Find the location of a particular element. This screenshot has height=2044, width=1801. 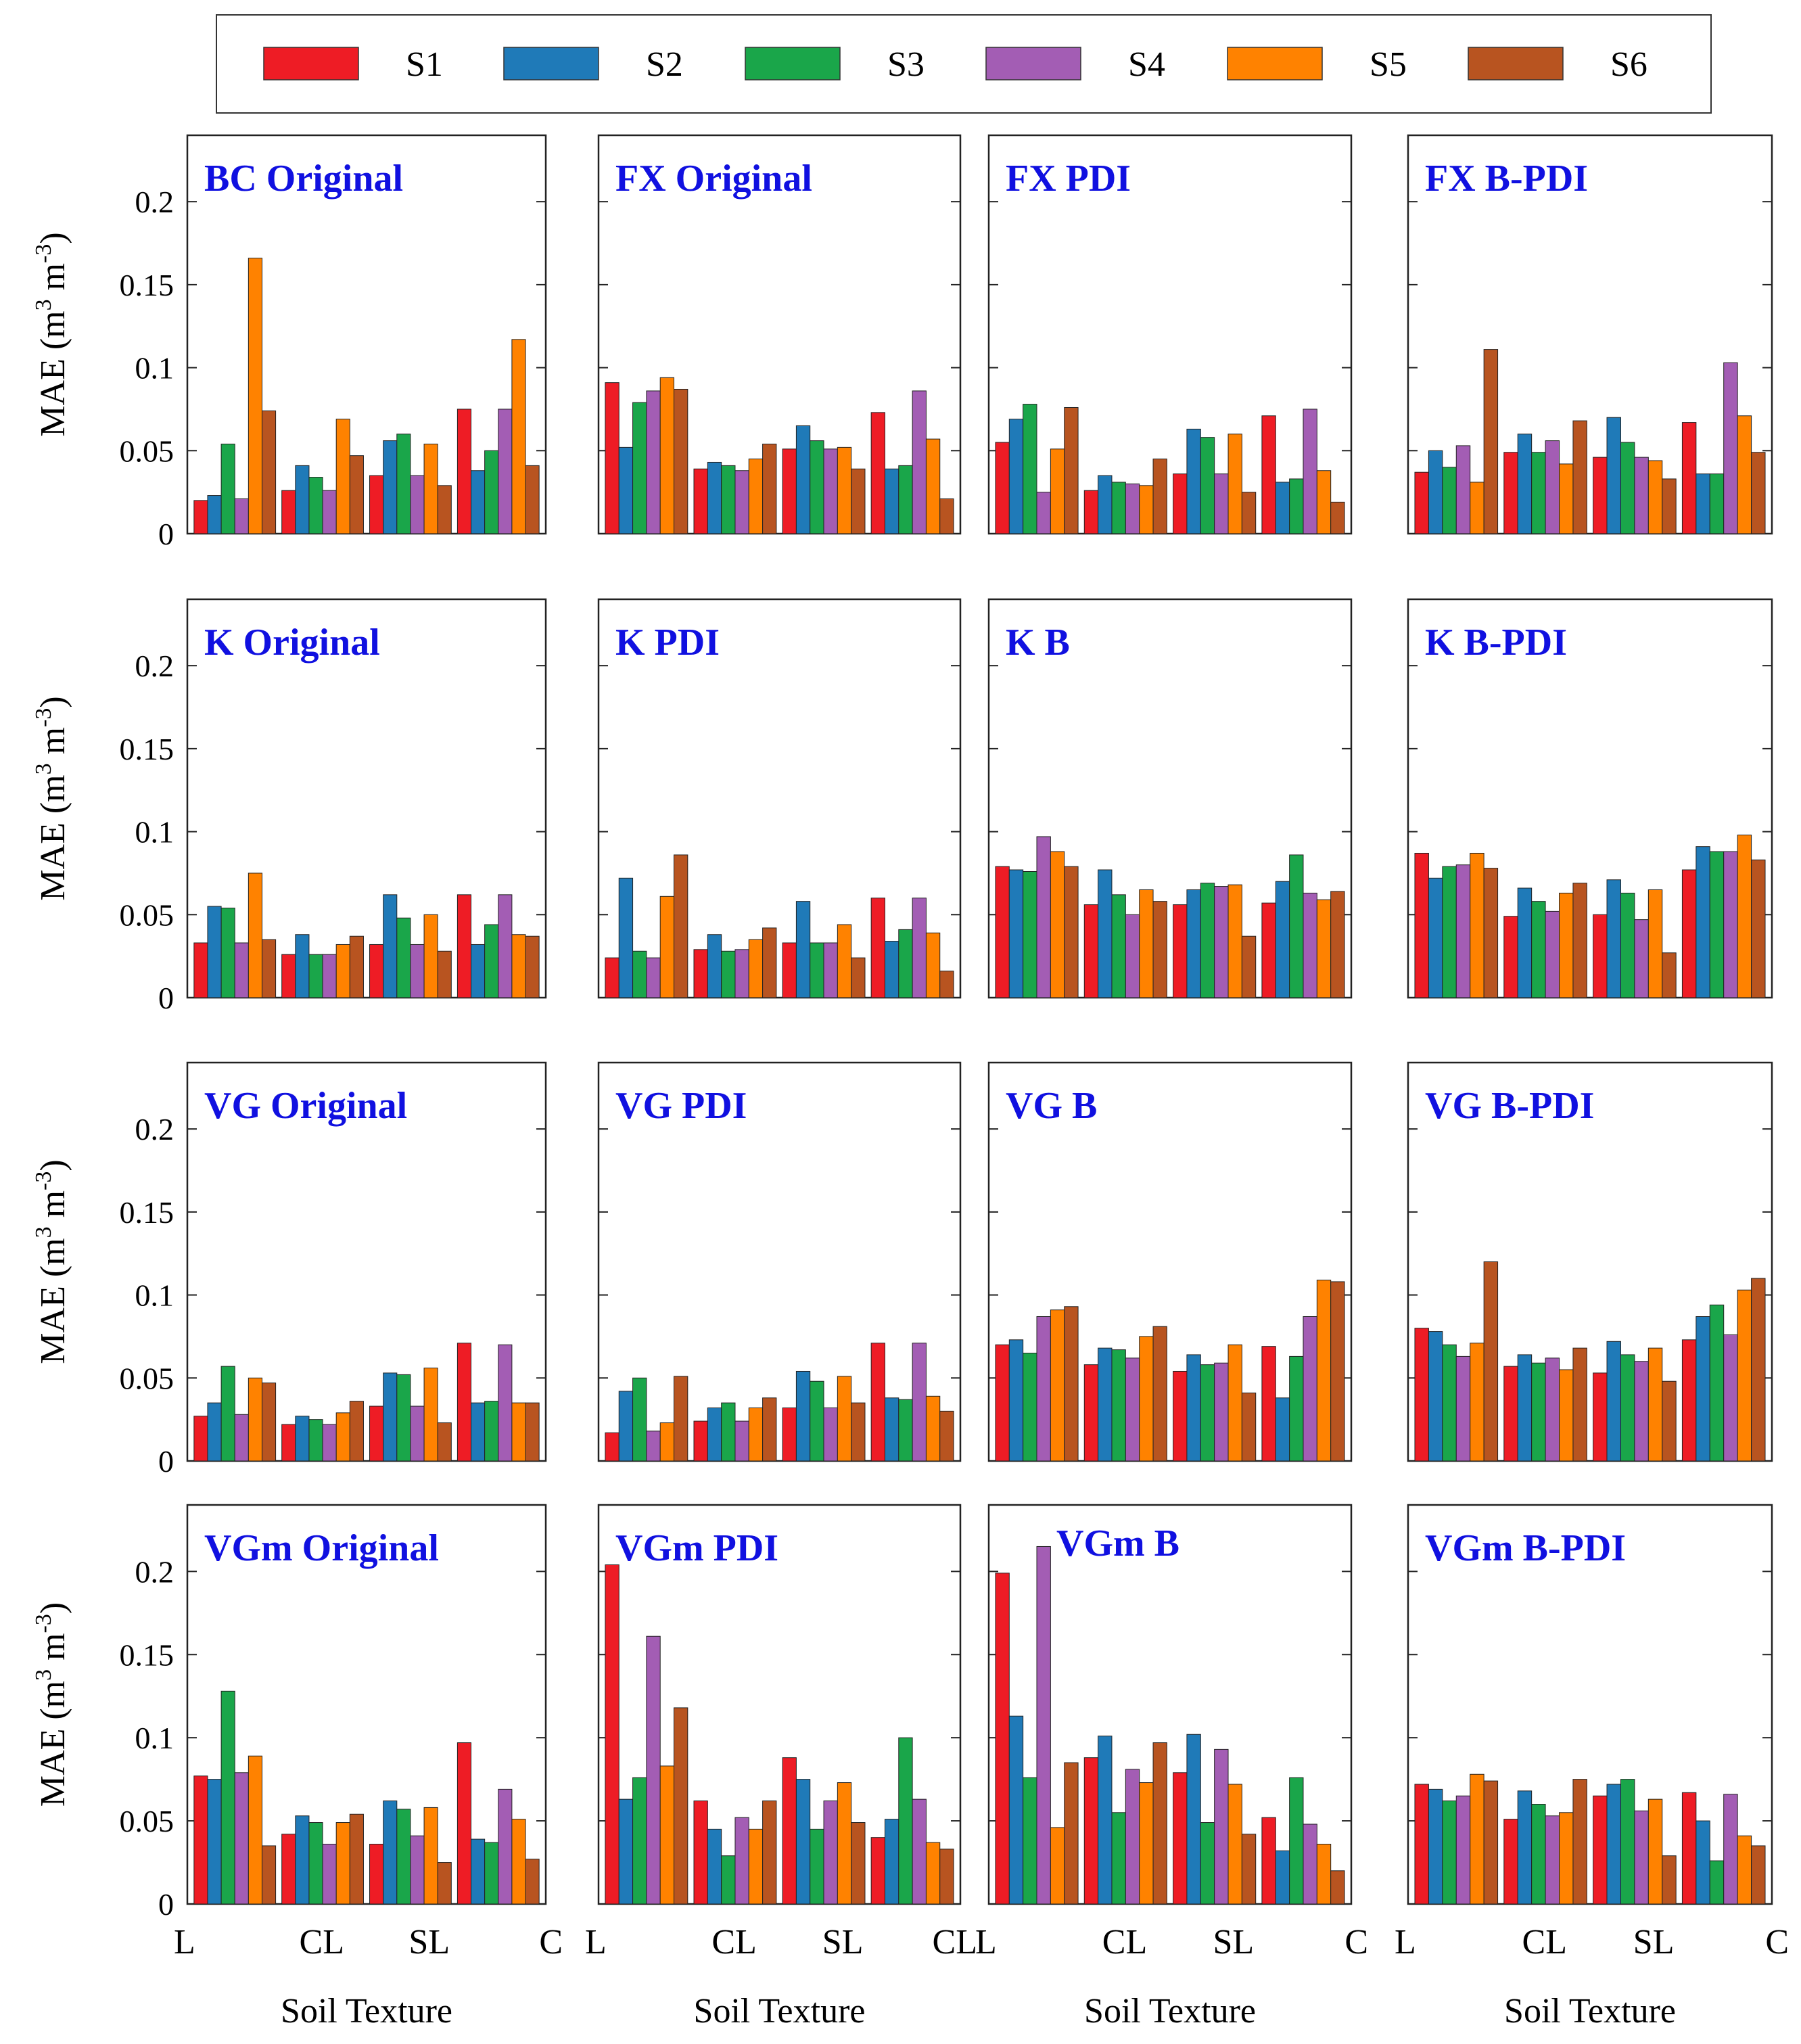

panel-fx-b-pdi: FX B-PDI is located at coordinates (1590, 334).